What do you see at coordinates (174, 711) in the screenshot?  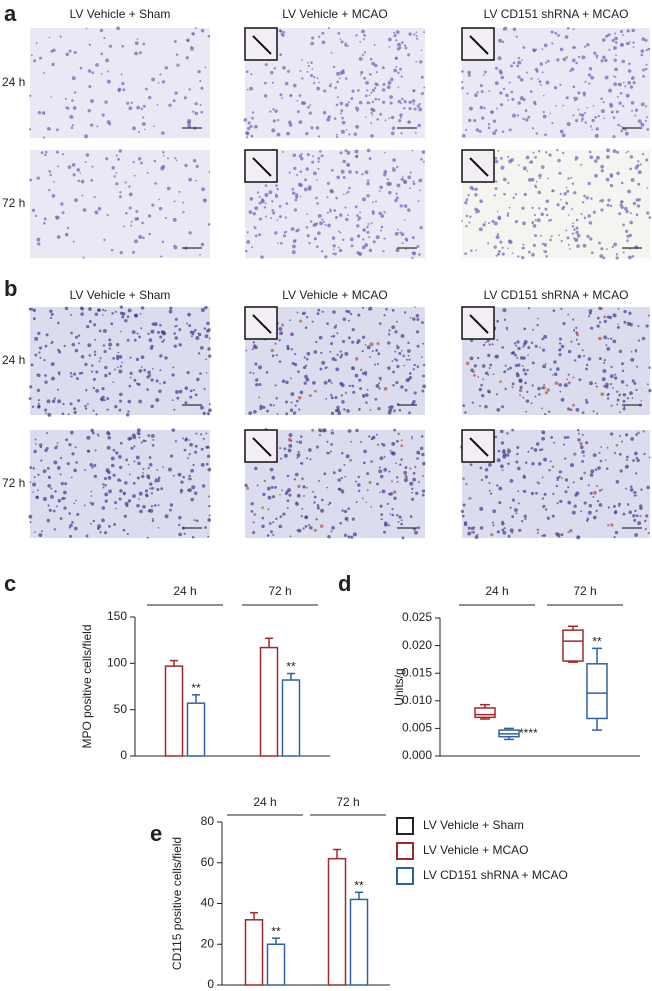 I see `bar` at bounding box center [174, 711].